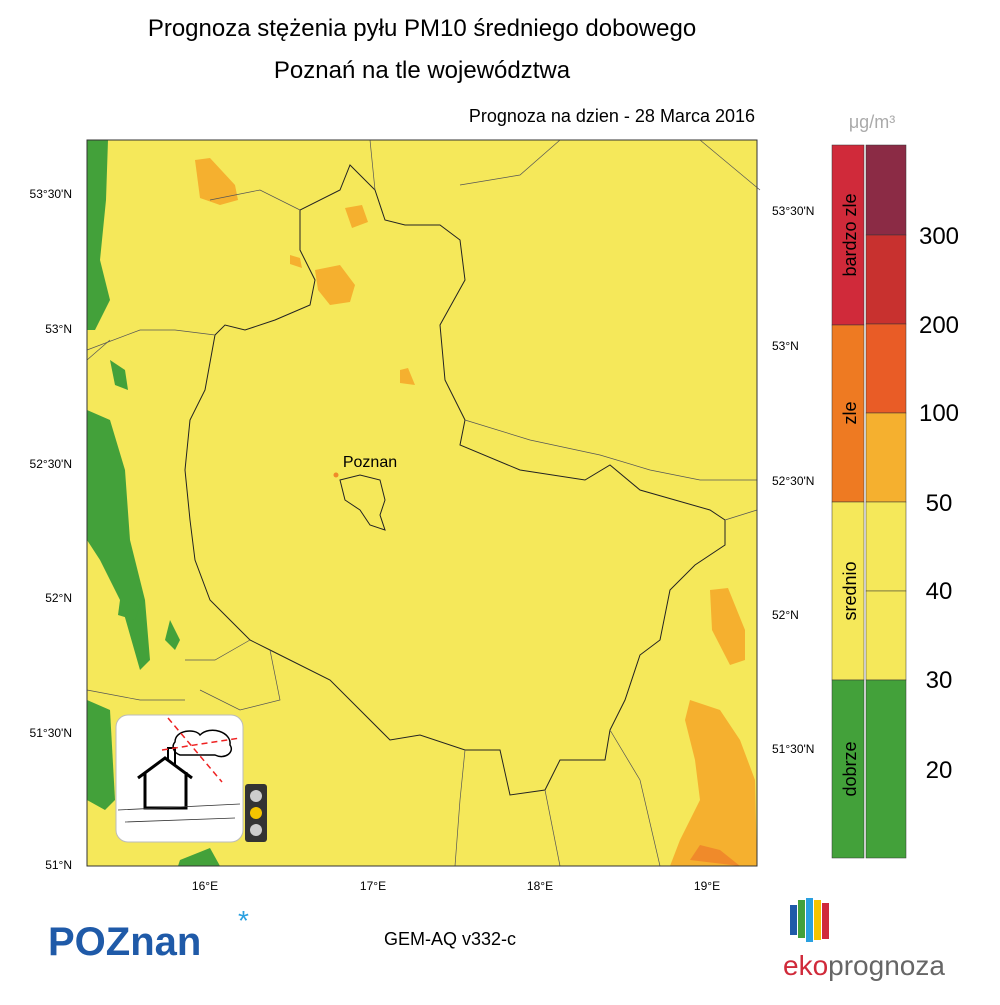 The height and width of the screenshot is (1005, 1000). I want to click on cloud, so click(202, 743).